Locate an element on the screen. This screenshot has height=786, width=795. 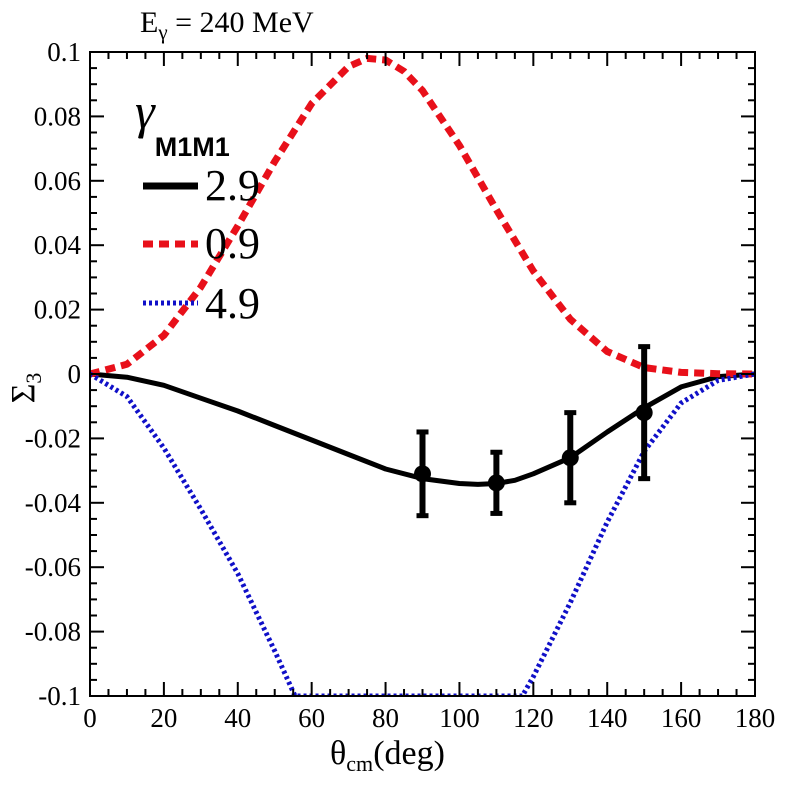
y-axis-label: Σ3 is located at coordinates (25, 388).